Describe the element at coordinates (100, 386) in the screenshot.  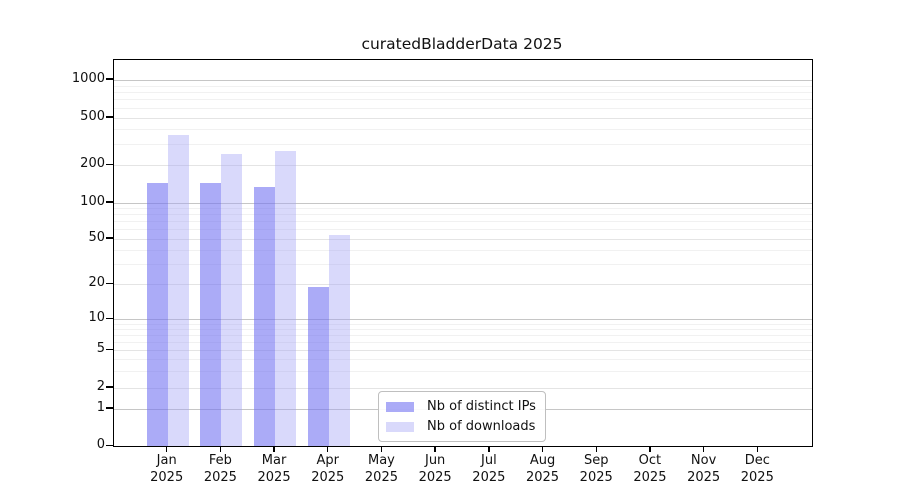
I see `y-tick-label-2: 2` at that location.